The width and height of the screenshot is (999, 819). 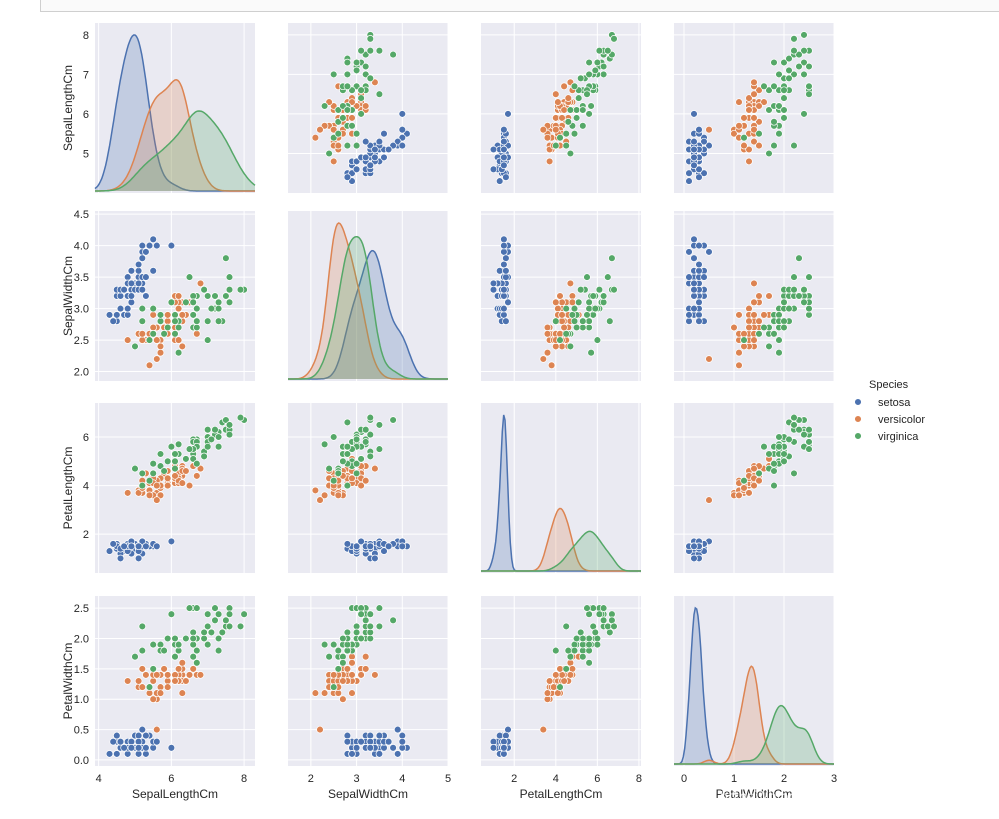 I want to click on y-tick-label: 8, so click(x=86, y=36).